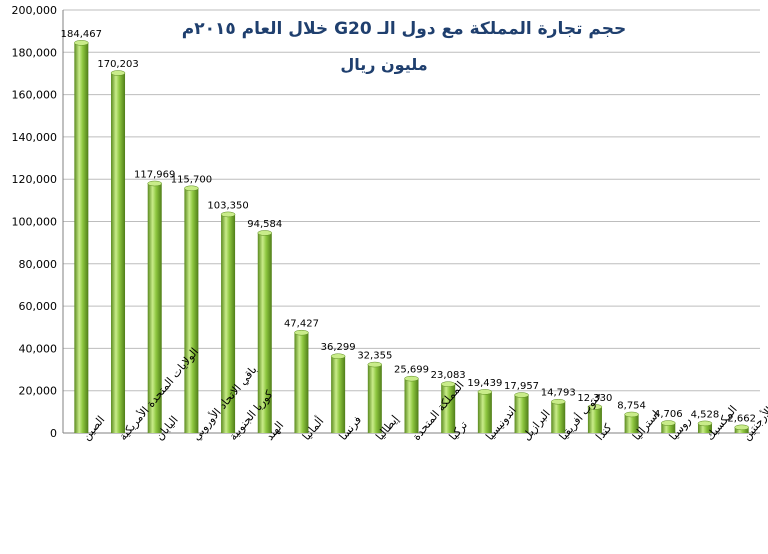  Describe the element at coordinates (264, 224) in the screenshot. I see `data-label: 94,584` at that location.